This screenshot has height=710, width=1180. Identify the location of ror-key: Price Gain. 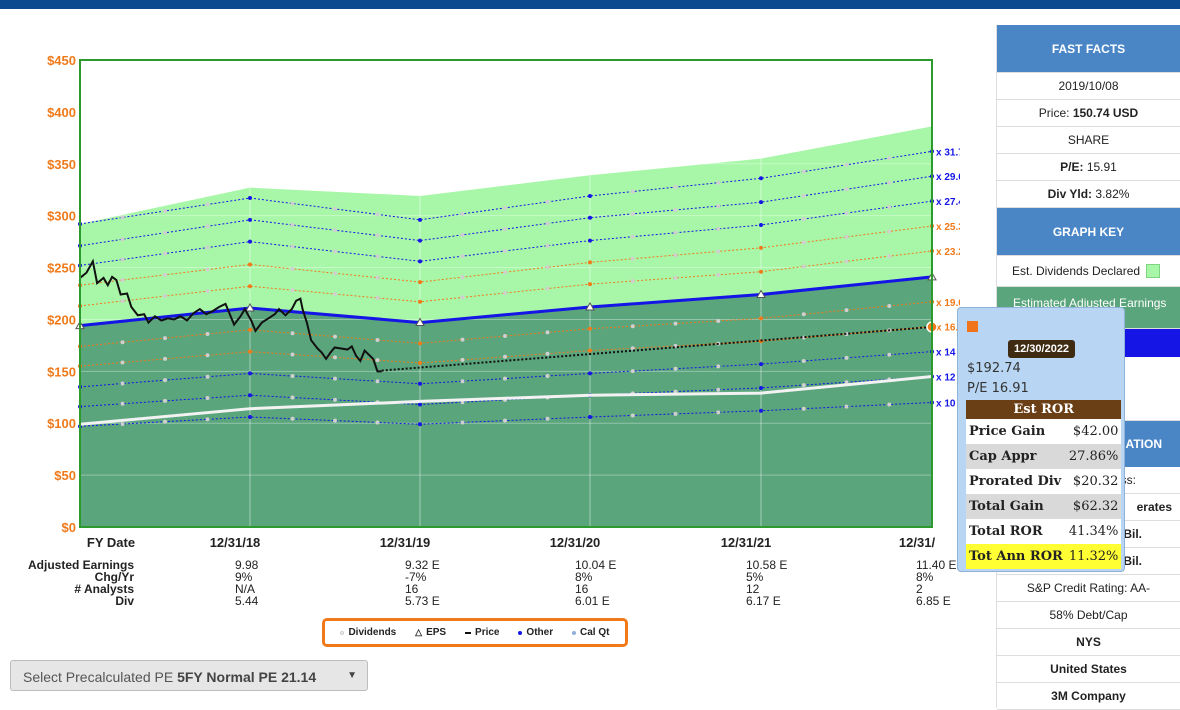
(1016, 431).